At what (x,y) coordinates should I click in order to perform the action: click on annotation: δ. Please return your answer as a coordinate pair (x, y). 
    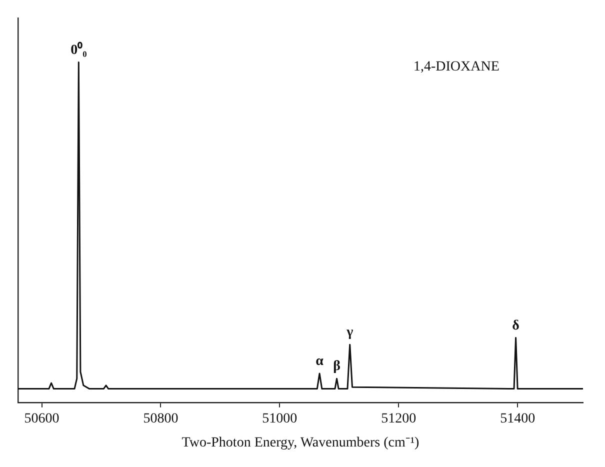
    Looking at the image, I should click on (516, 326).